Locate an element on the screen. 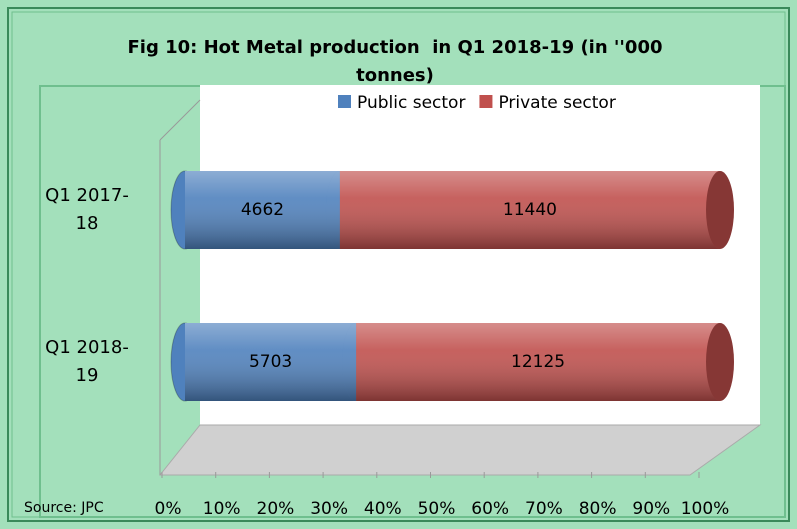  data-label: 5703 is located at coordinates (270, 362).